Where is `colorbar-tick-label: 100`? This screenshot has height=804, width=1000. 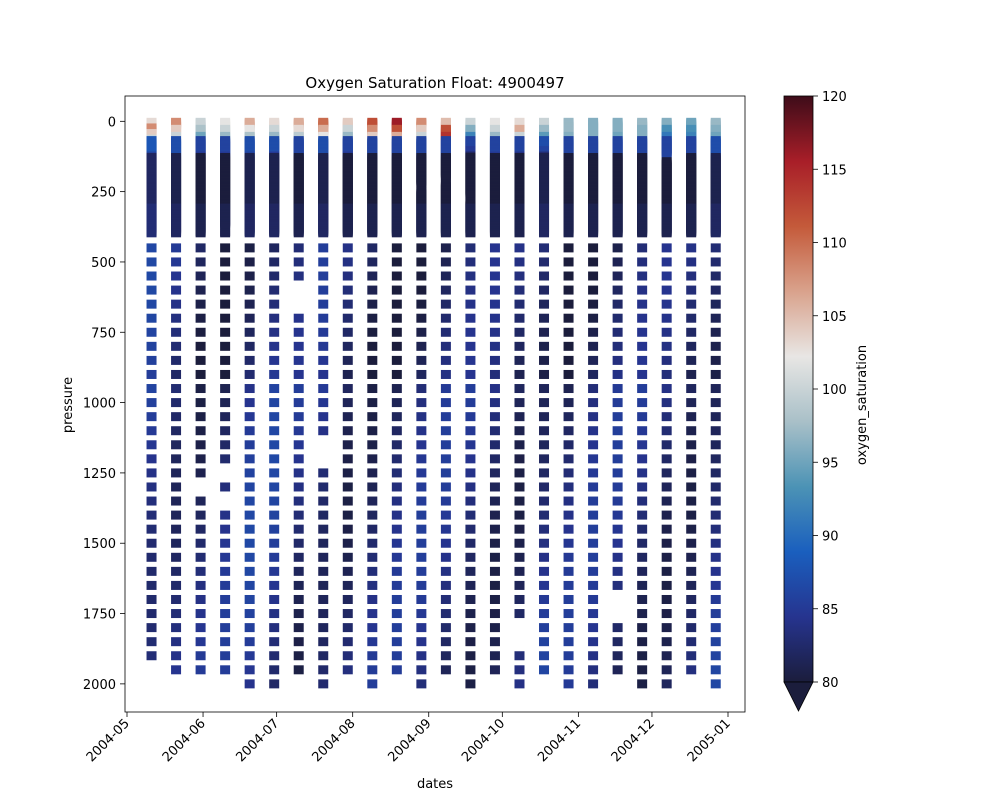
colorbar-tick-label: 100 is located at coordinates (834, 390).